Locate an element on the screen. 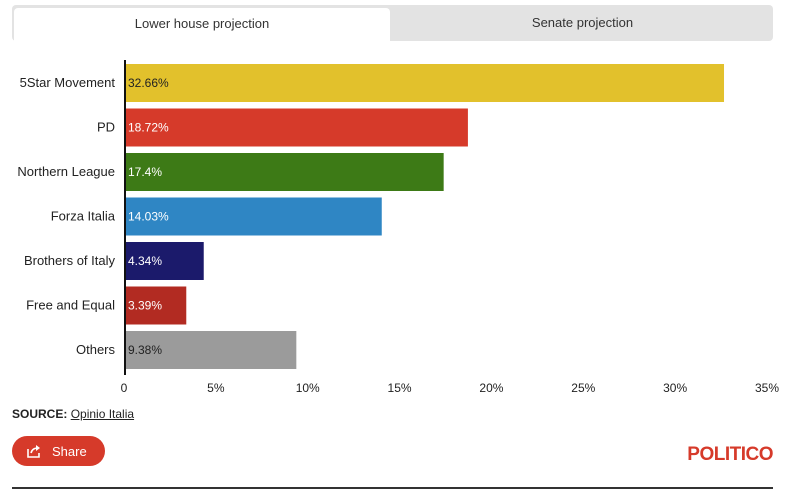 The image size is (801, 493). category-label: 5Star Movement is located at coordinates (68, 82).